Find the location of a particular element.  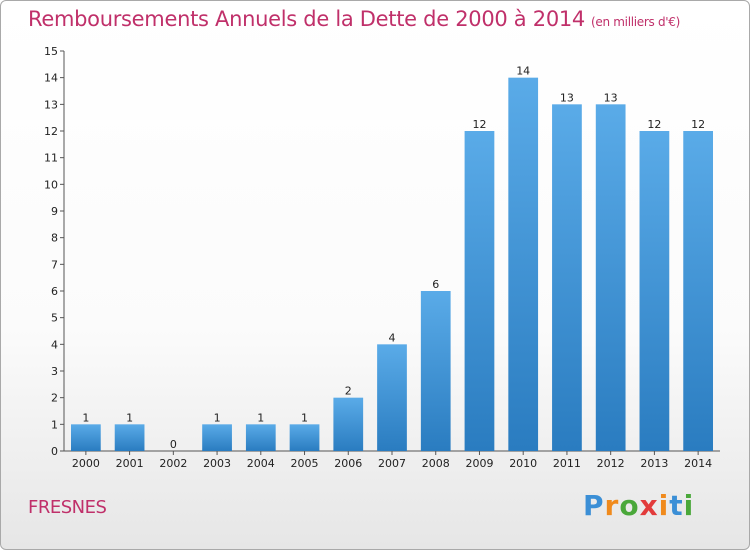

bar-2005 is located at coordinates (304, 437).